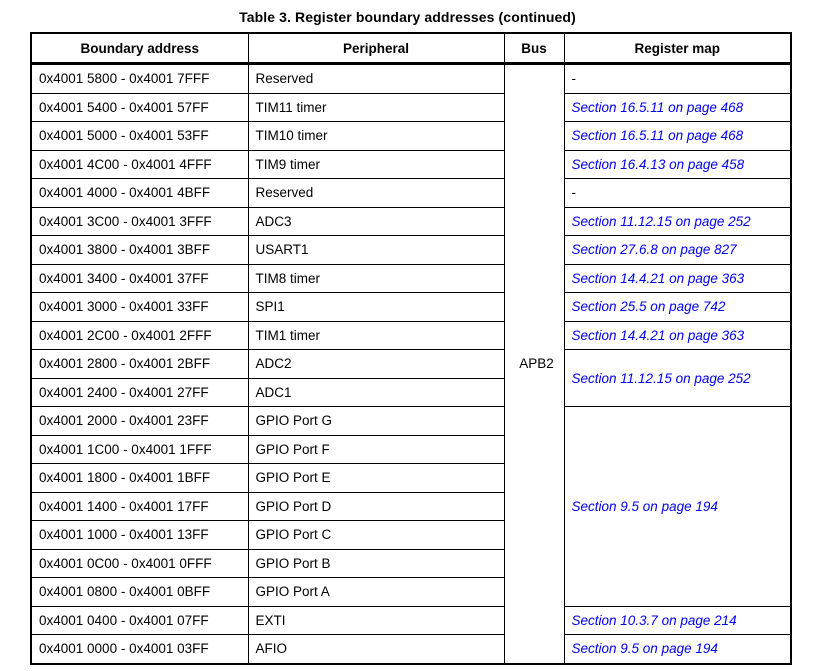  Describe the element at coordinates (376, 278) in the screenshot. I see `peripheral-cell: TIM8 timer` at that location.